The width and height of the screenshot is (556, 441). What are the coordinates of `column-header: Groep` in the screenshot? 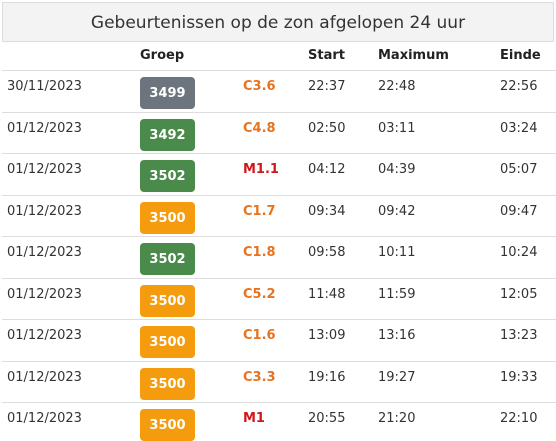 It's located at (162, 55).